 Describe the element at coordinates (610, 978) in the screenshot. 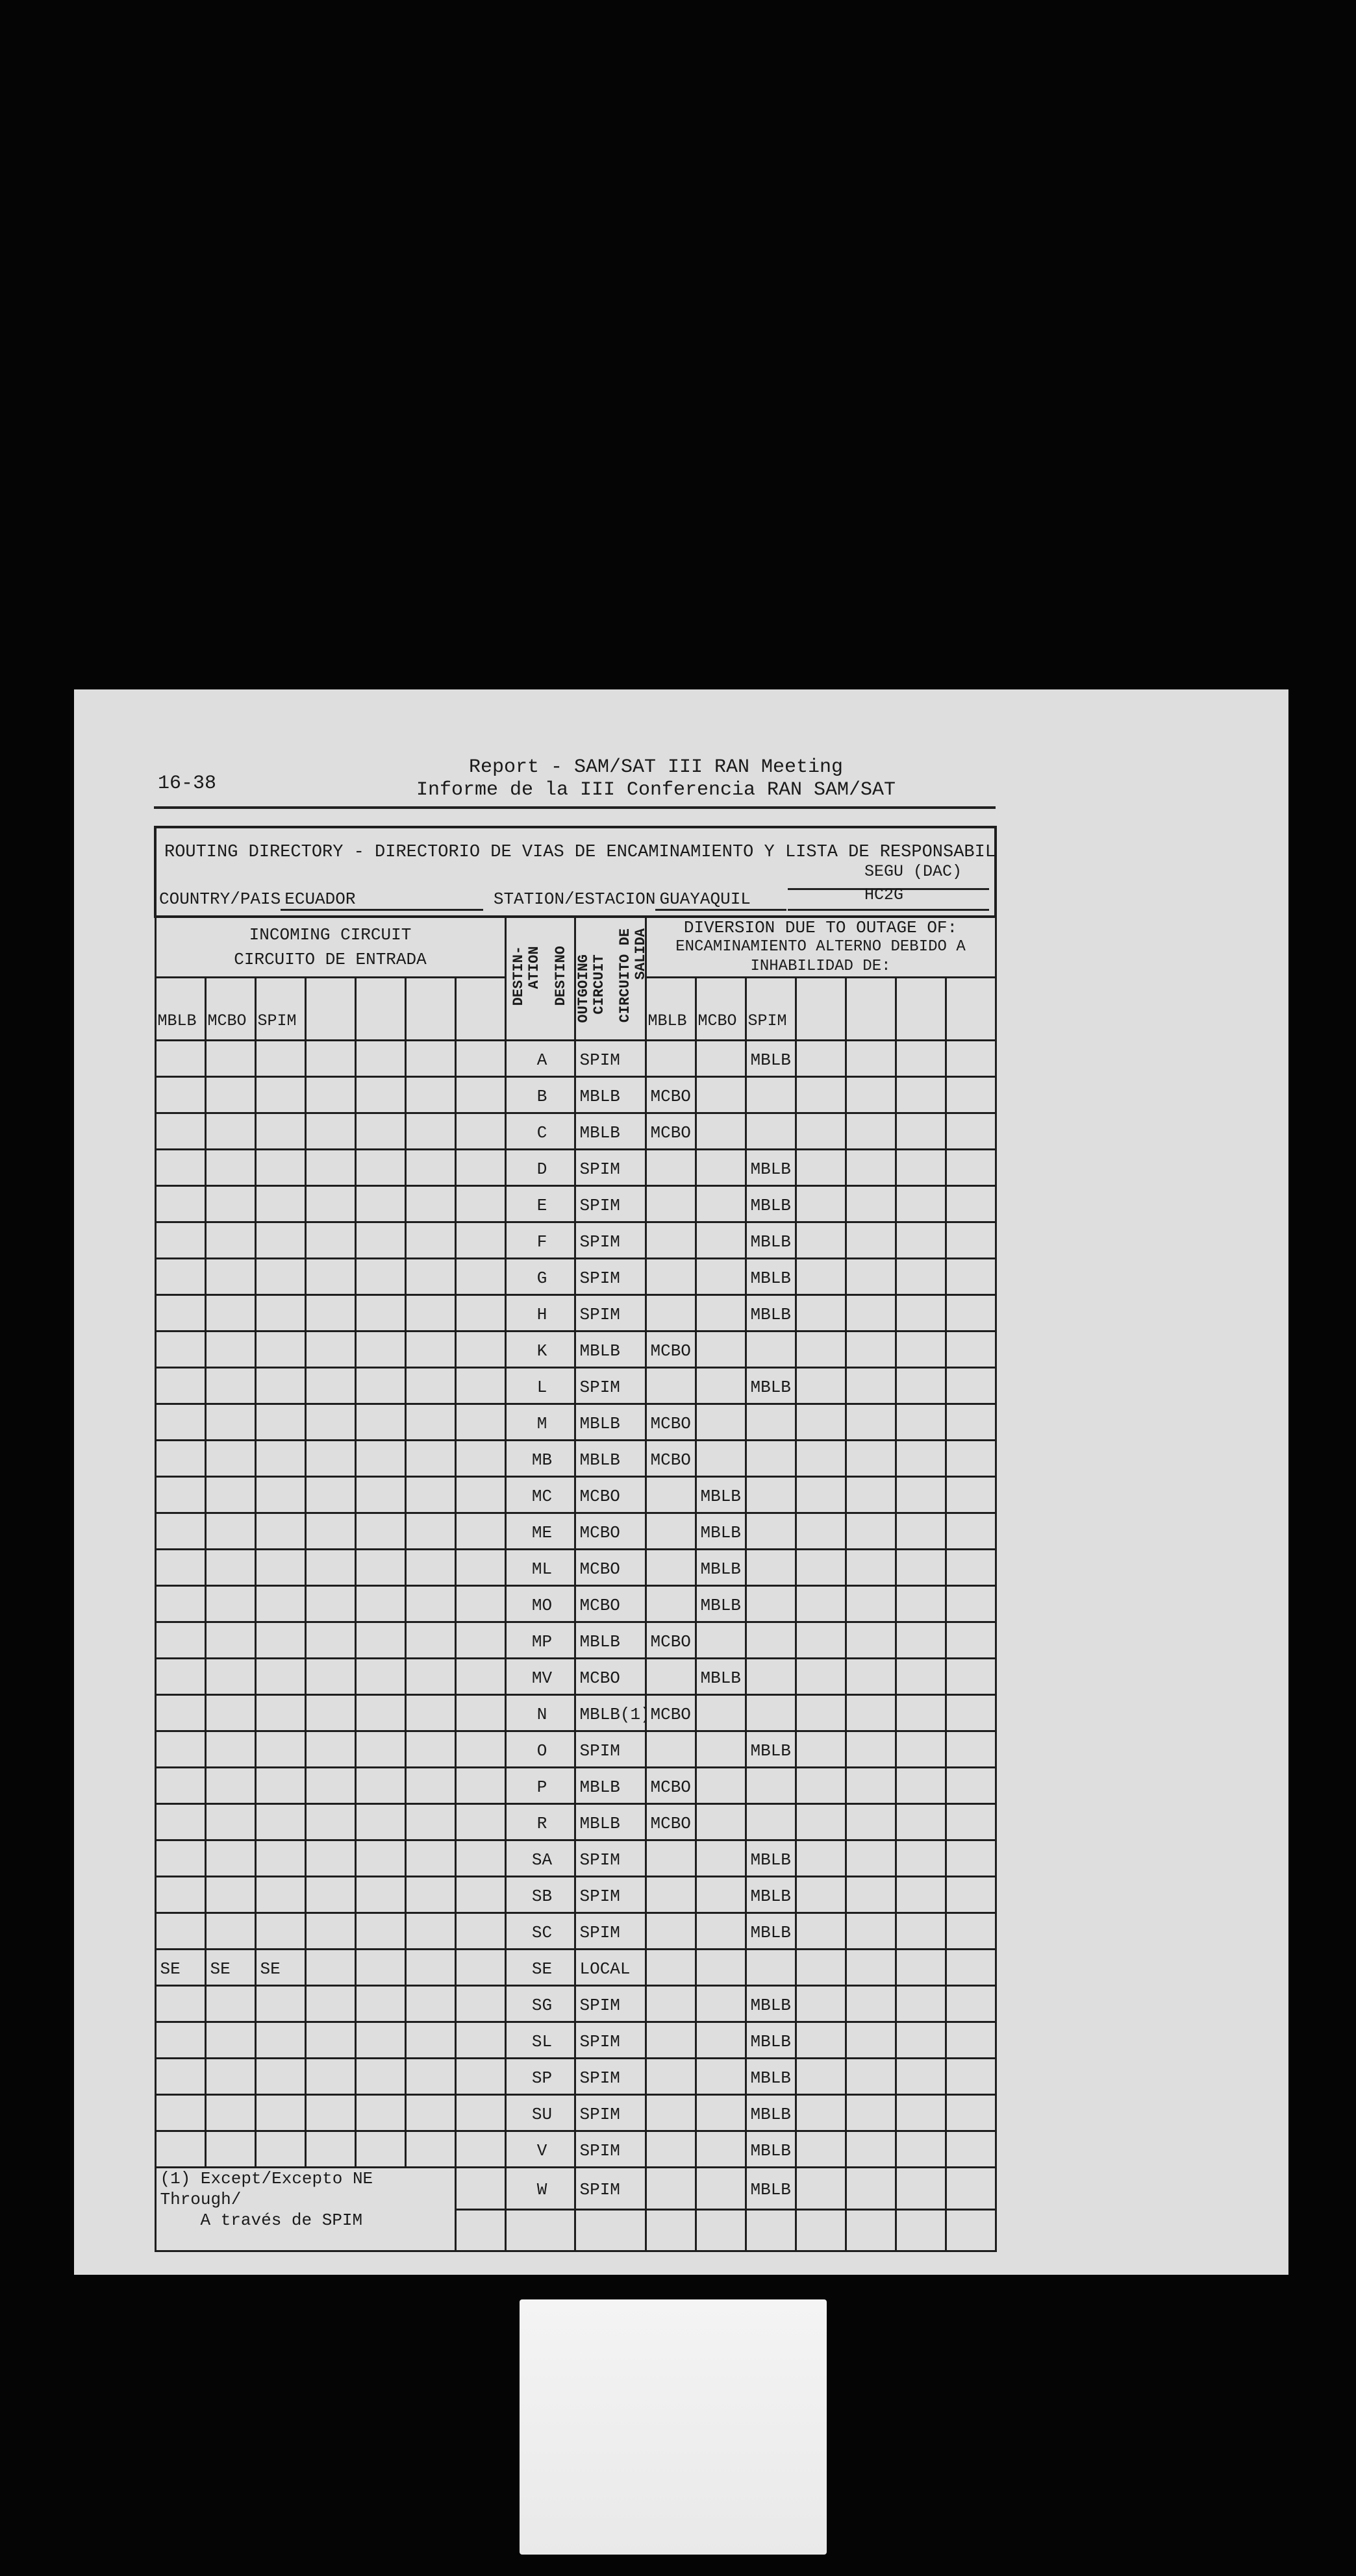

I see `outgoing-header: OUTGOING CIRCUIT CIRCUITO DE SALIDA` at that location.